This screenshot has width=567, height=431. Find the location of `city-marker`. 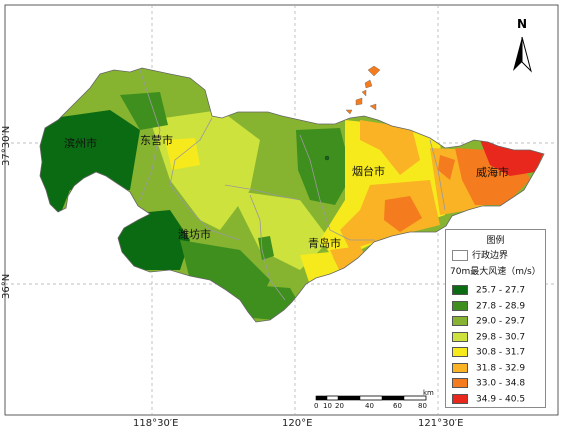

city-marker is located at coordinates (327, 158).